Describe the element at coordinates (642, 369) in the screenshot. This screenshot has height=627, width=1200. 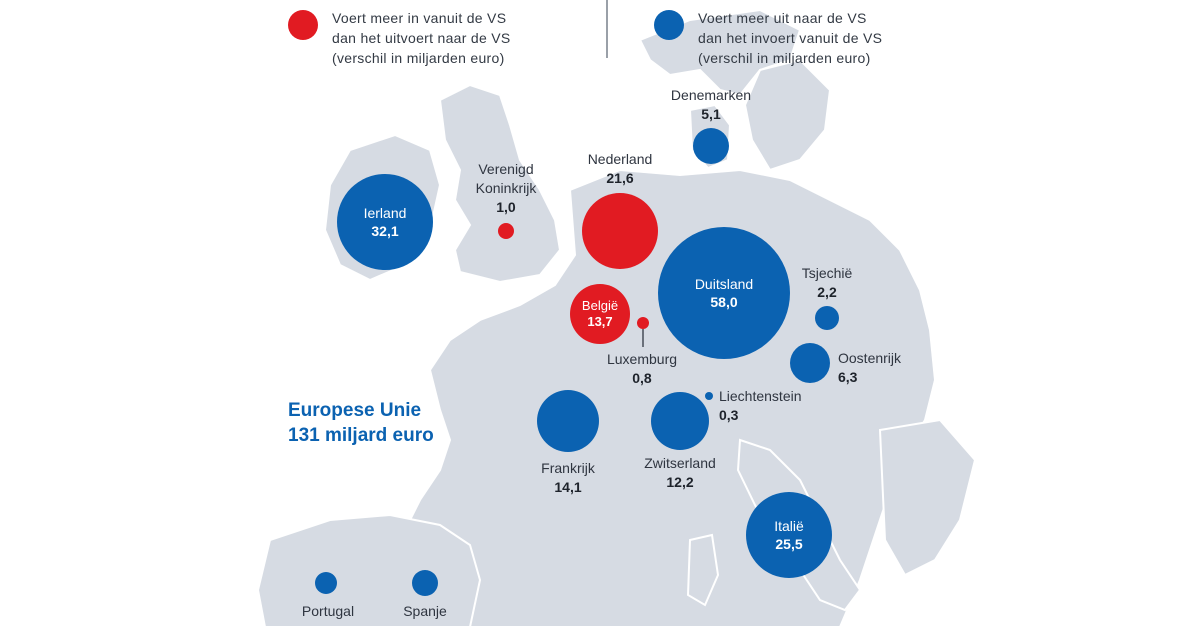
I see `label-luxemburg: Luxemburg 0,8` at that location.